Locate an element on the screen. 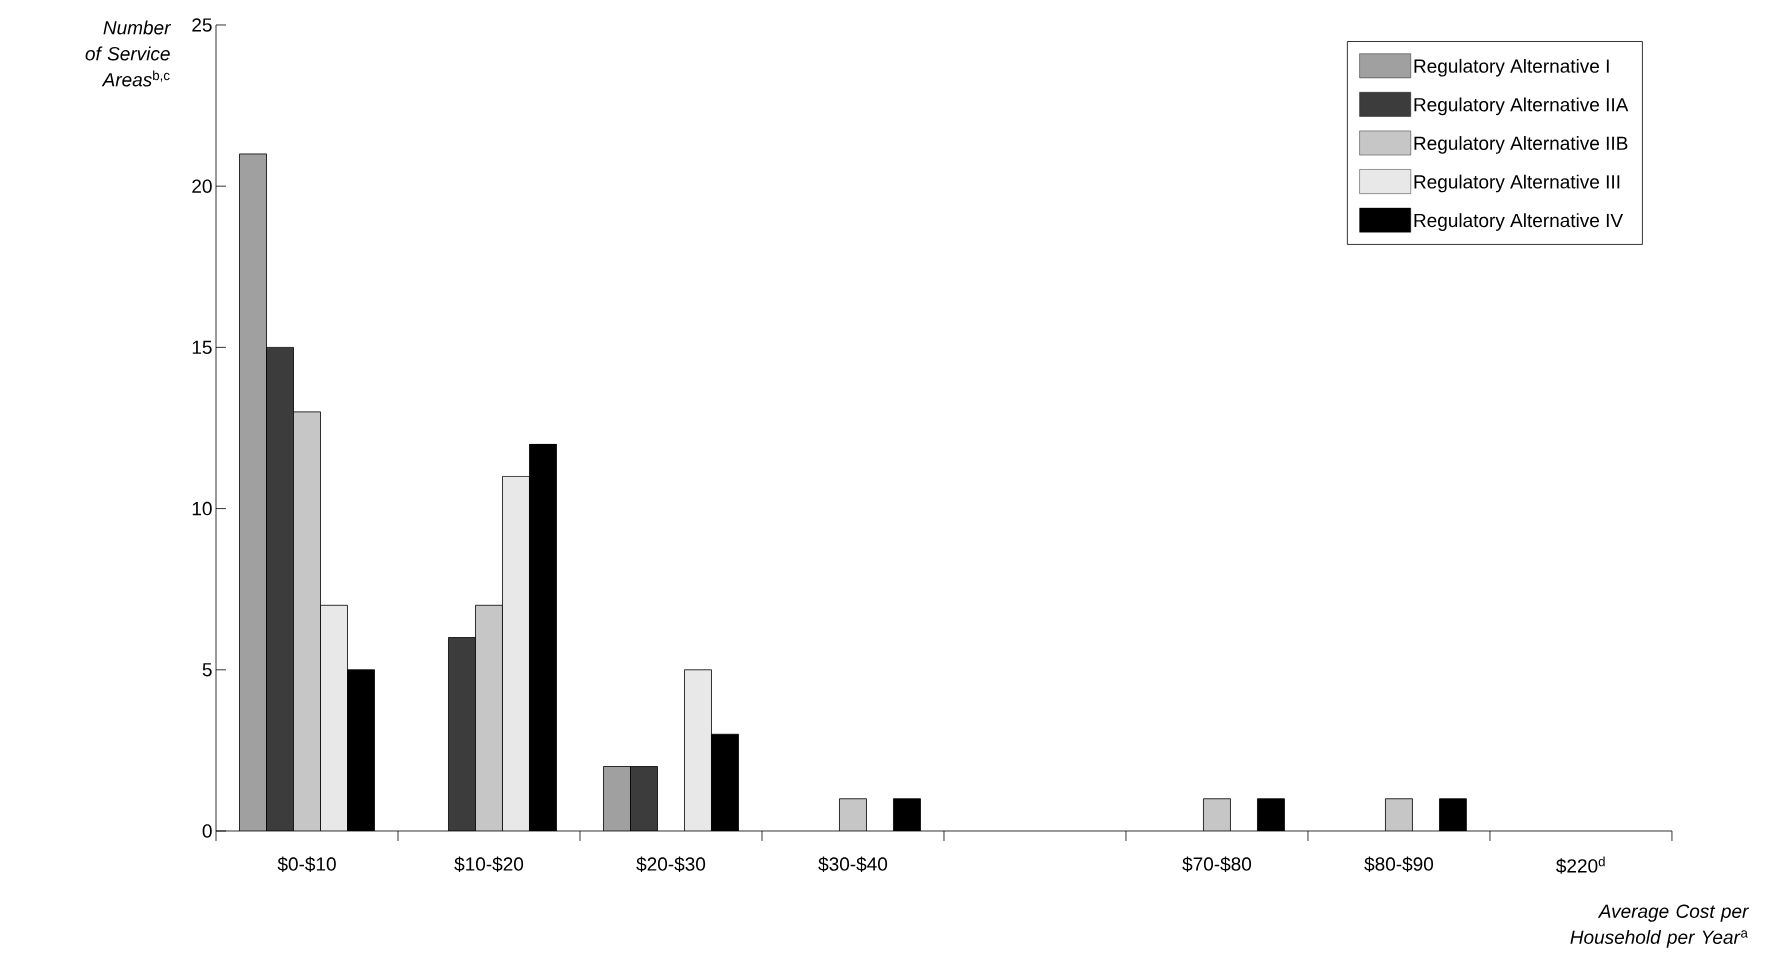 Image resolution: width=1785 pixels, height=968 pixels. y-tick-label: 10 is located at coordinates (202, 508).